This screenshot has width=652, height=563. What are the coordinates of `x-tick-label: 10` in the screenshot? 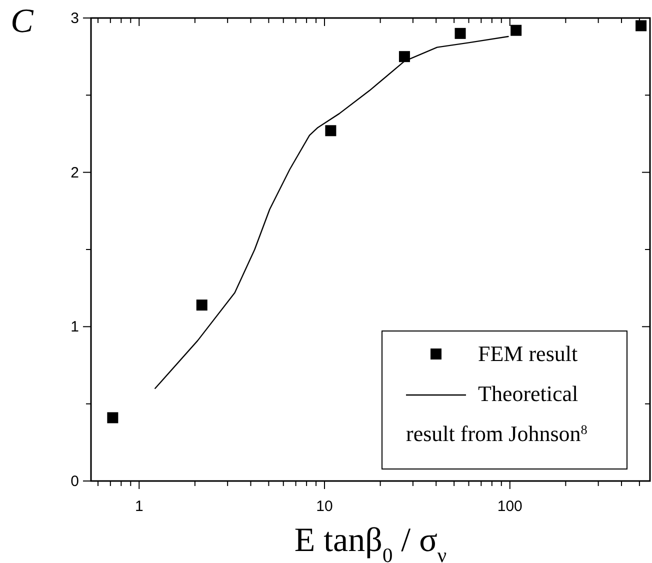 It's located at (324, 506).